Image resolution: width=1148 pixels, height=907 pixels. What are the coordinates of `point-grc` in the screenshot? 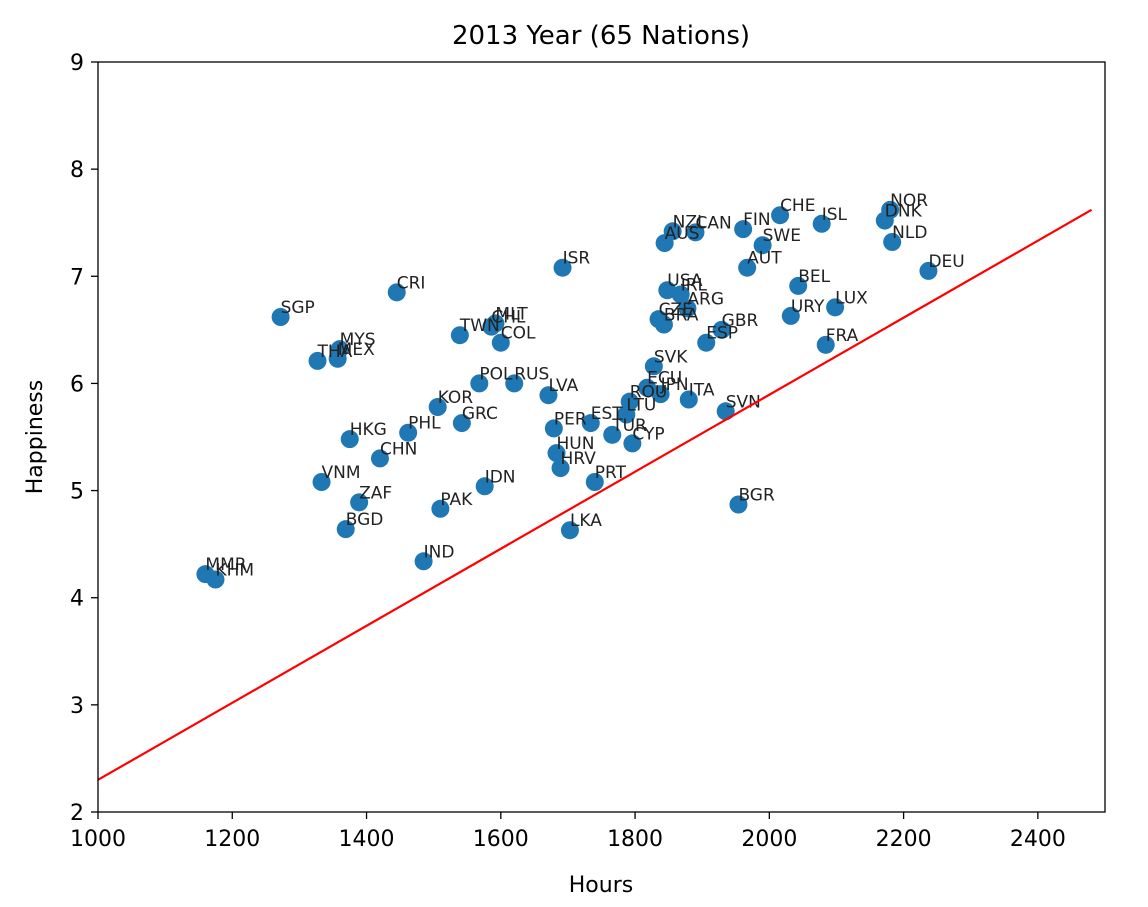 It's located at (461, 423).